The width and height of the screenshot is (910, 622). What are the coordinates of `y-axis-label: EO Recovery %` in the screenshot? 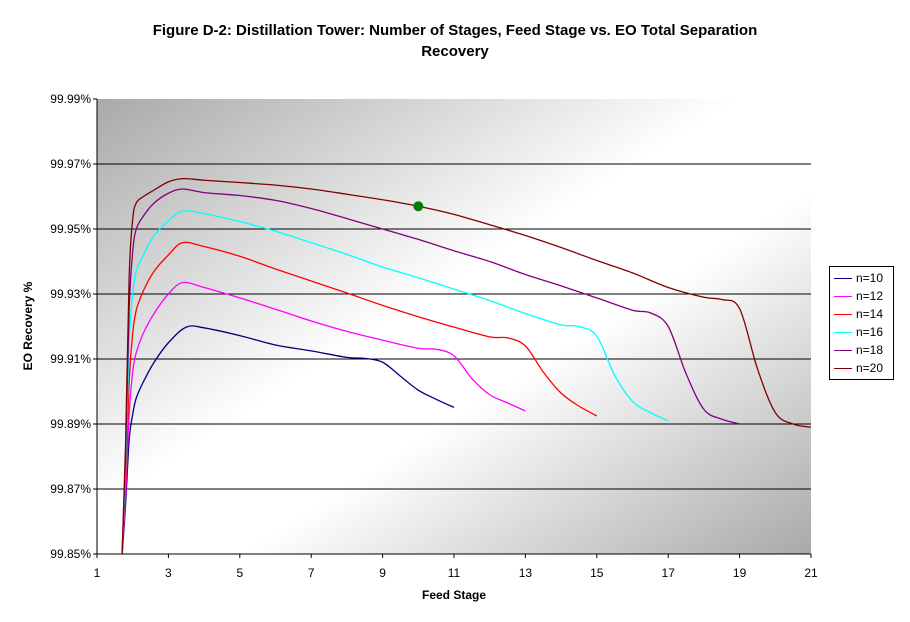 It's located at (28, 325).